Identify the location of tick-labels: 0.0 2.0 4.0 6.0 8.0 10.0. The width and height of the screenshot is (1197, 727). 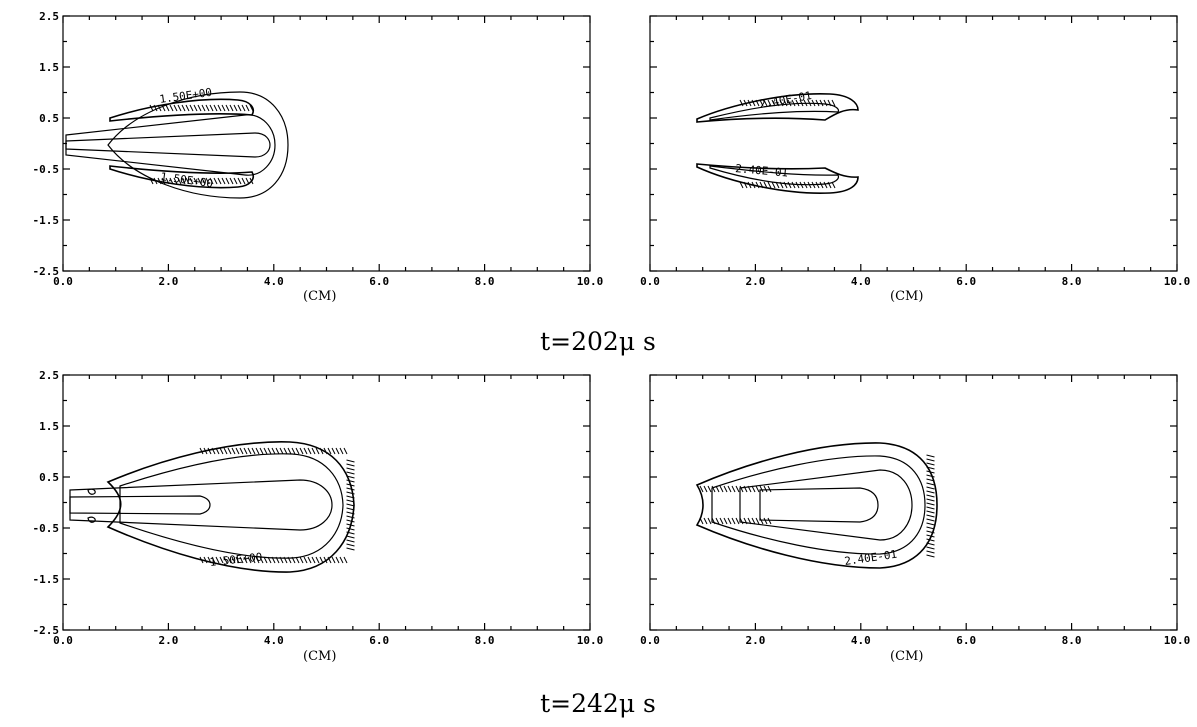
(915, 640).